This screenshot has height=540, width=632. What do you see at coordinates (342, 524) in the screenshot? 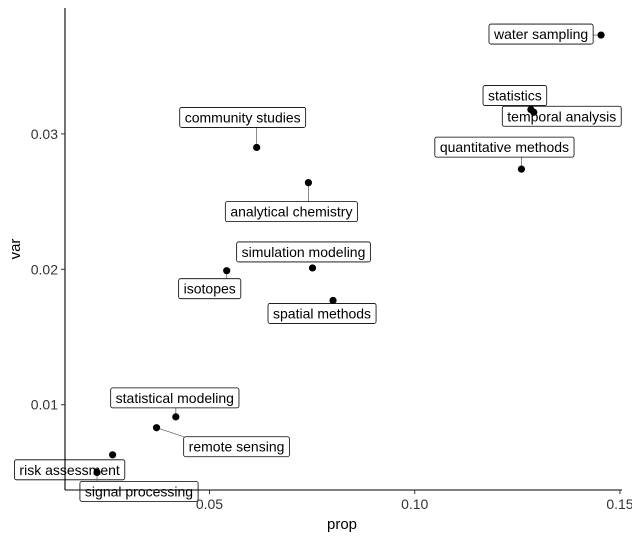
I see `x-axis-title: prop` at bounding box center [342, 524].